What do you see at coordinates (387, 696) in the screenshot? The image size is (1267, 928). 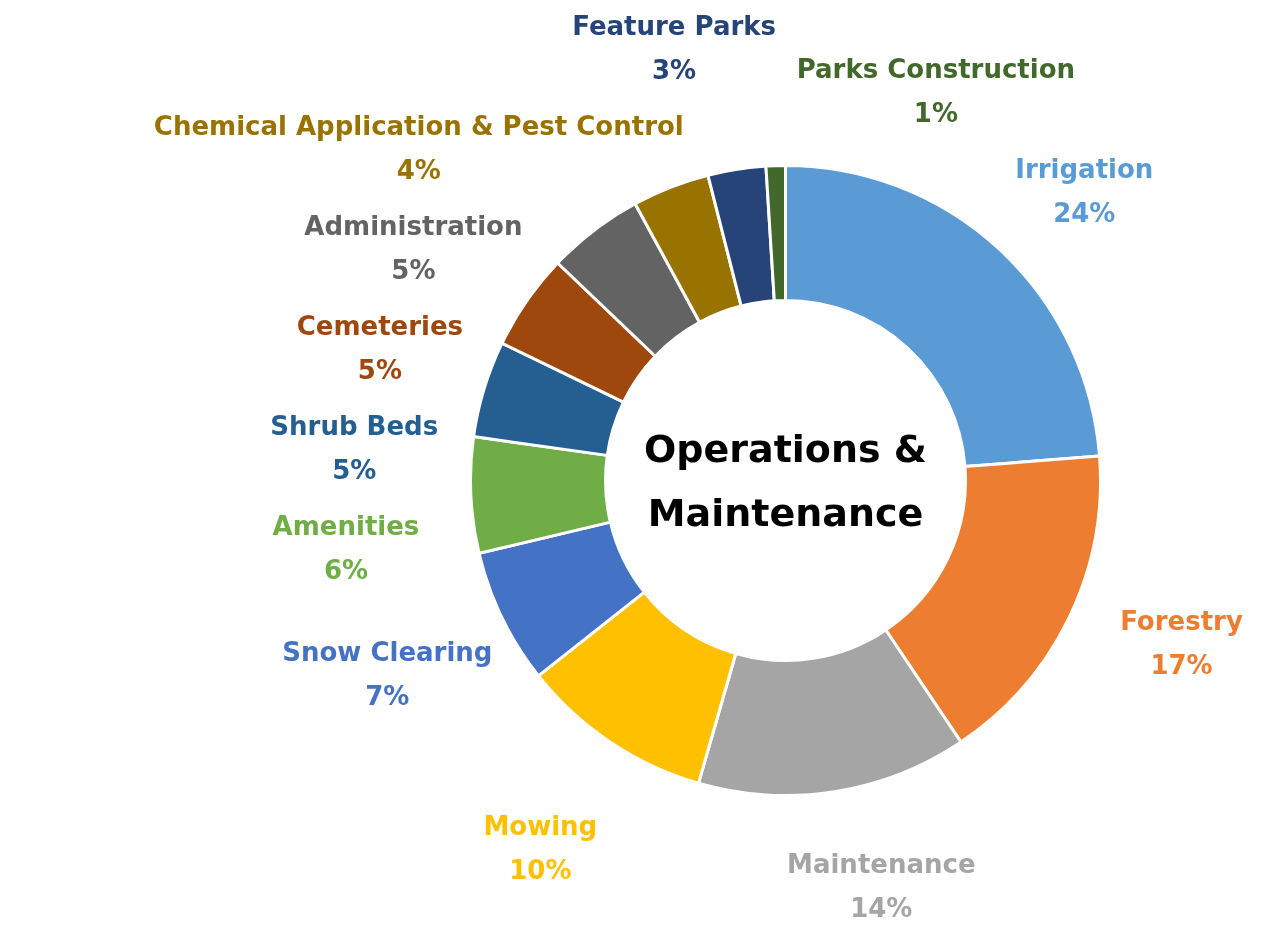 I see `data-label: 7%` at bounding box center [387, 696].